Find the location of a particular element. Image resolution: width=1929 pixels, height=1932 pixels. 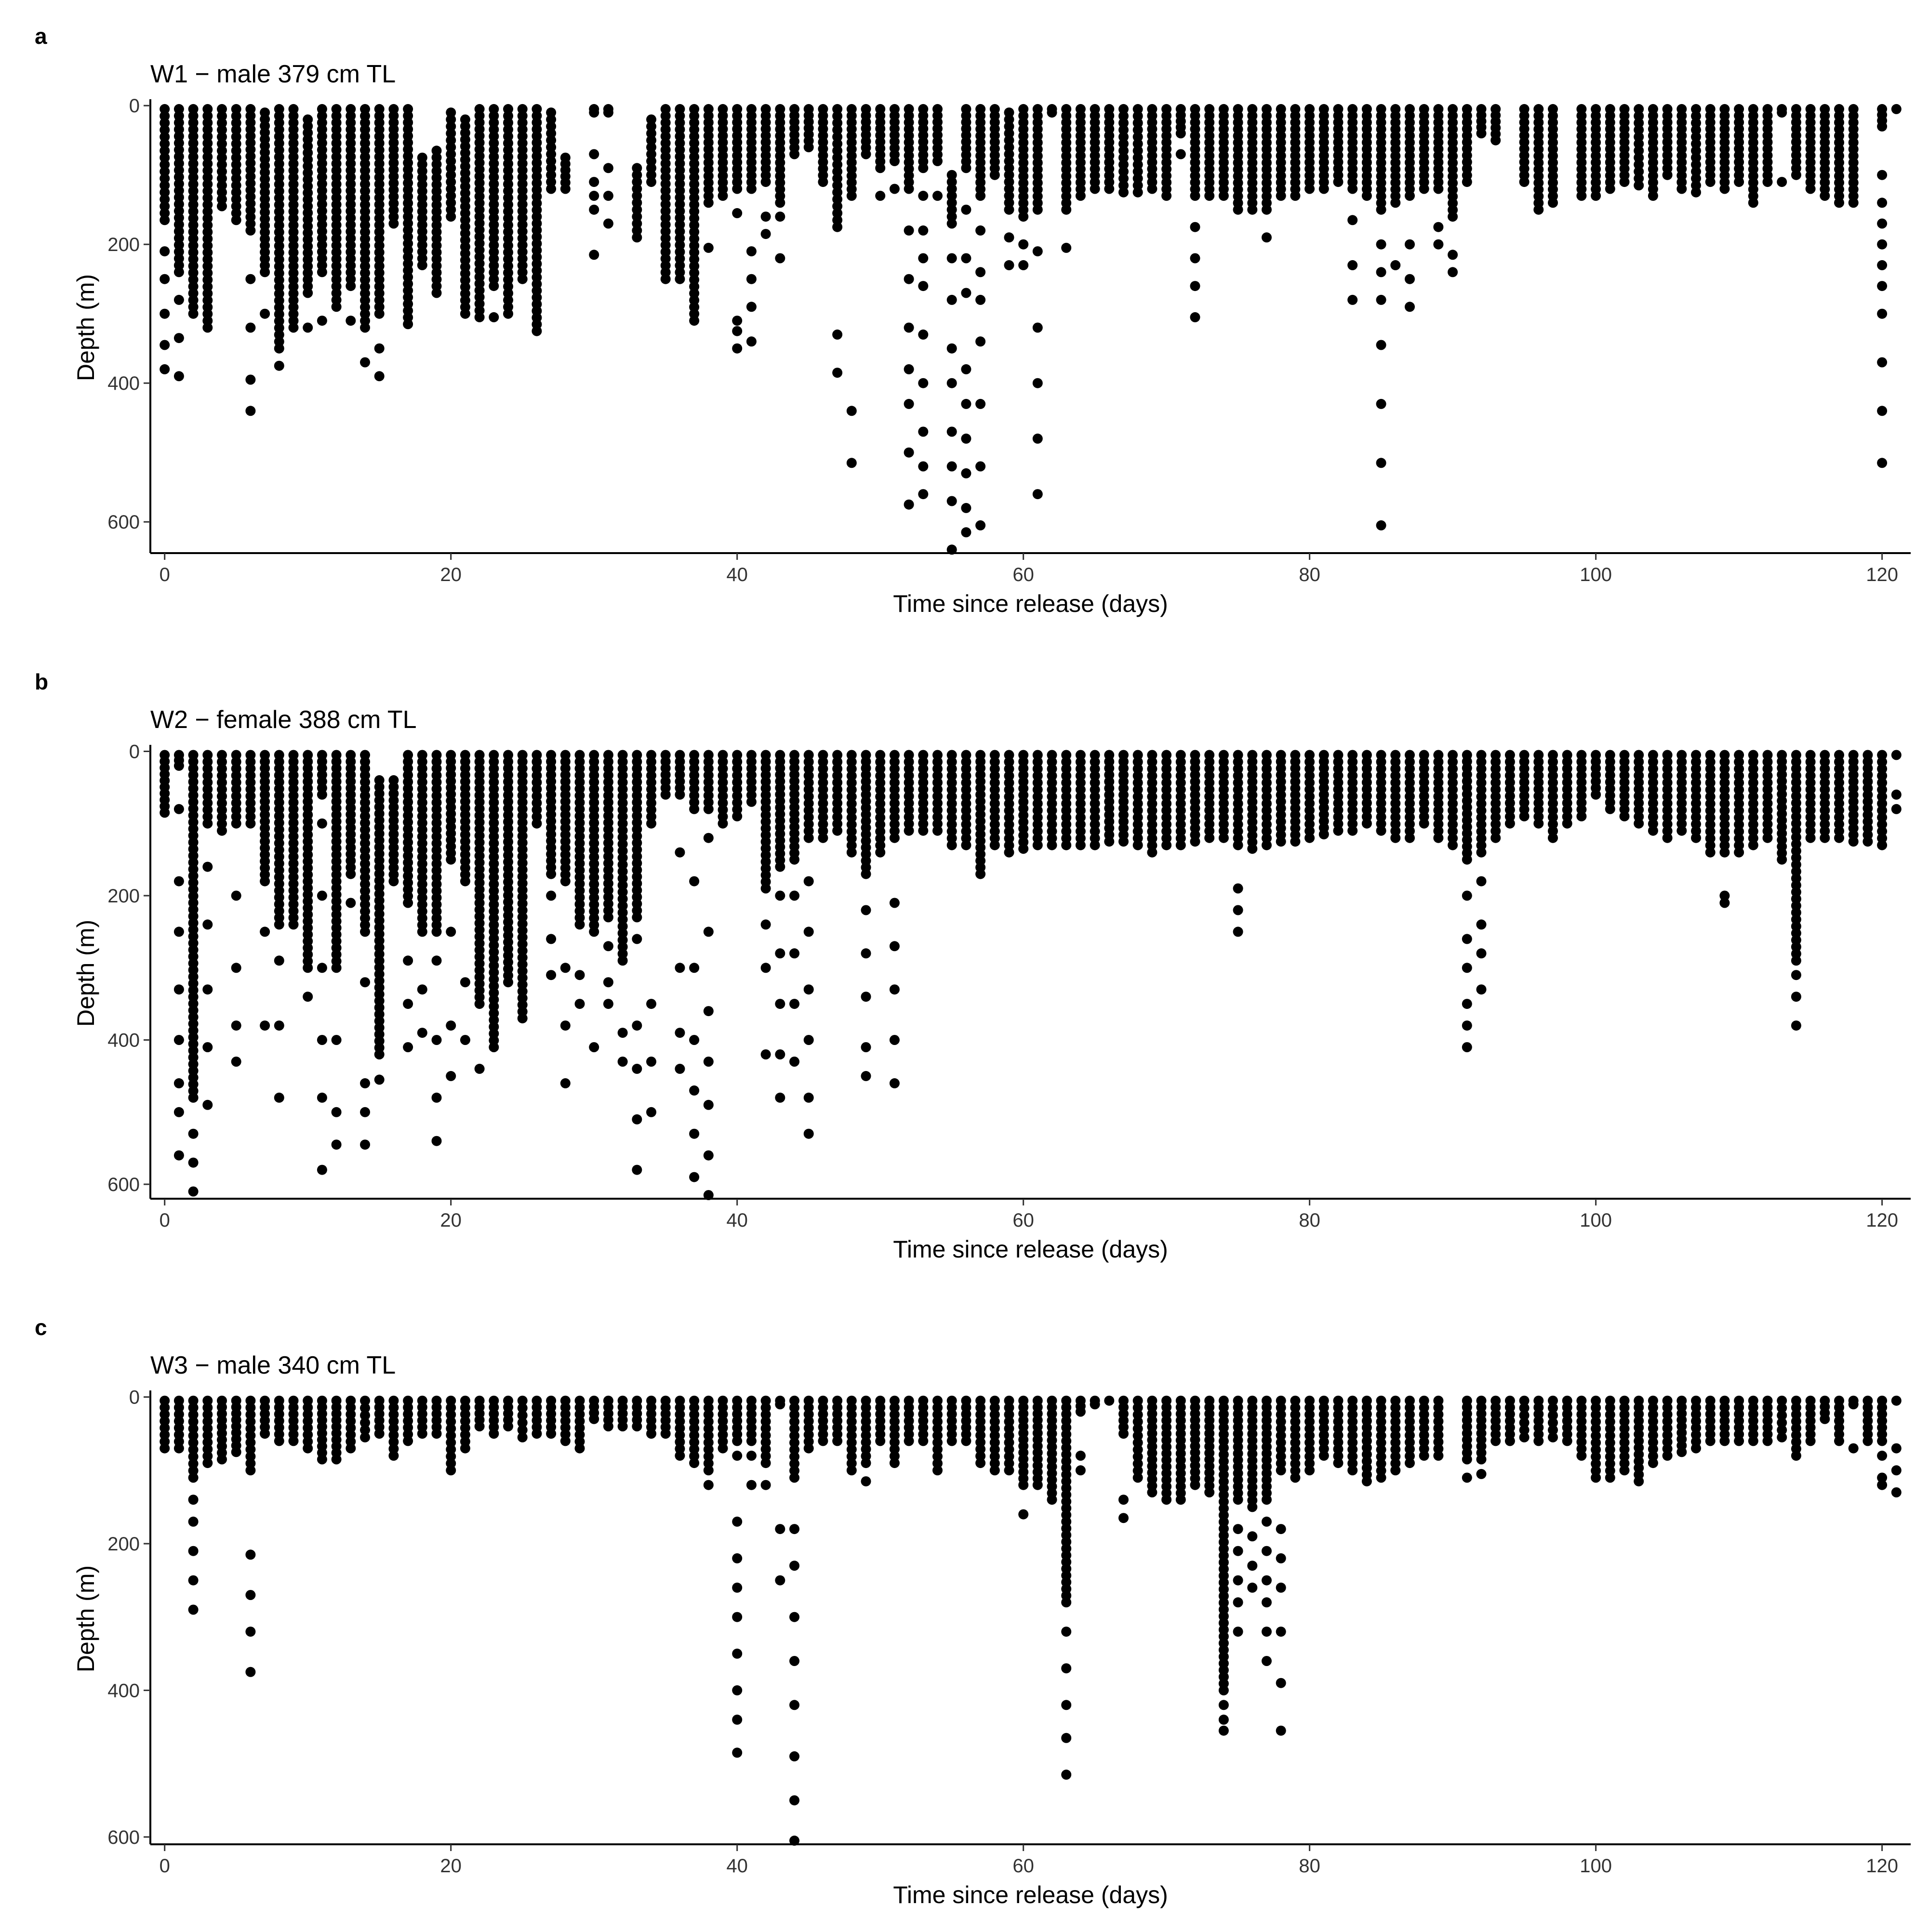

x-axis-title: Time since release (days) is located at coordinates (1031, 1249).